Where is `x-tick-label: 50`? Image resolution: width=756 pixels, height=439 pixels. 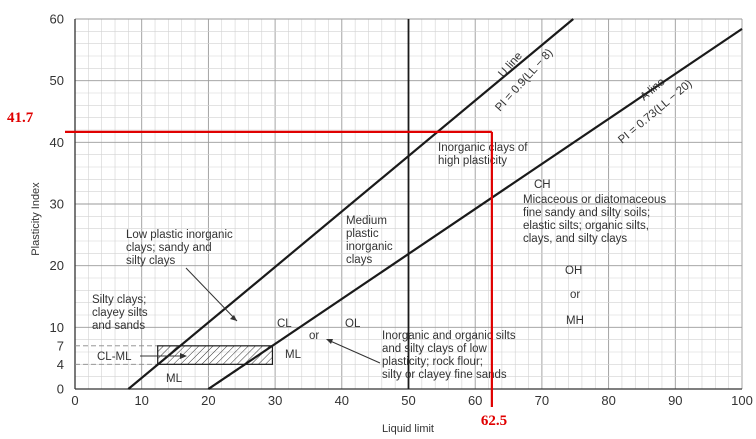 x-tick-label: 50 is located at coordinates (408, 400).